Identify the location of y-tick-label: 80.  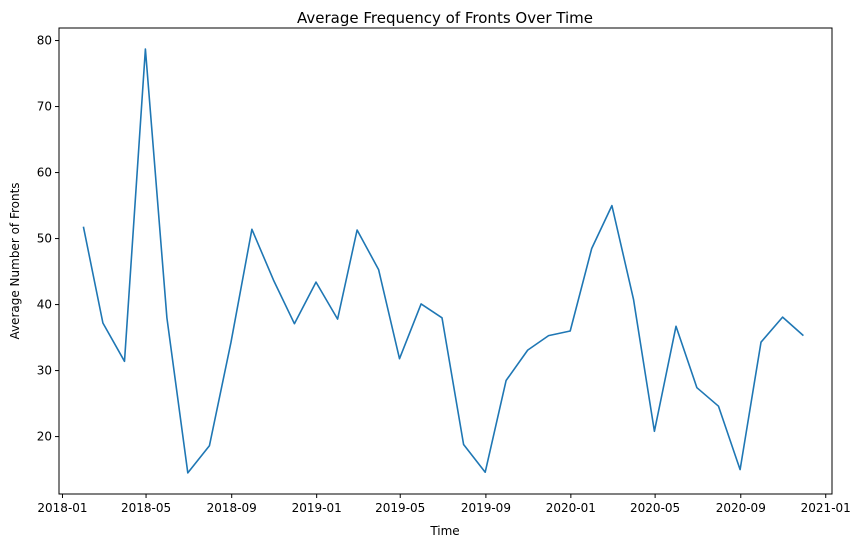
(44, 41).